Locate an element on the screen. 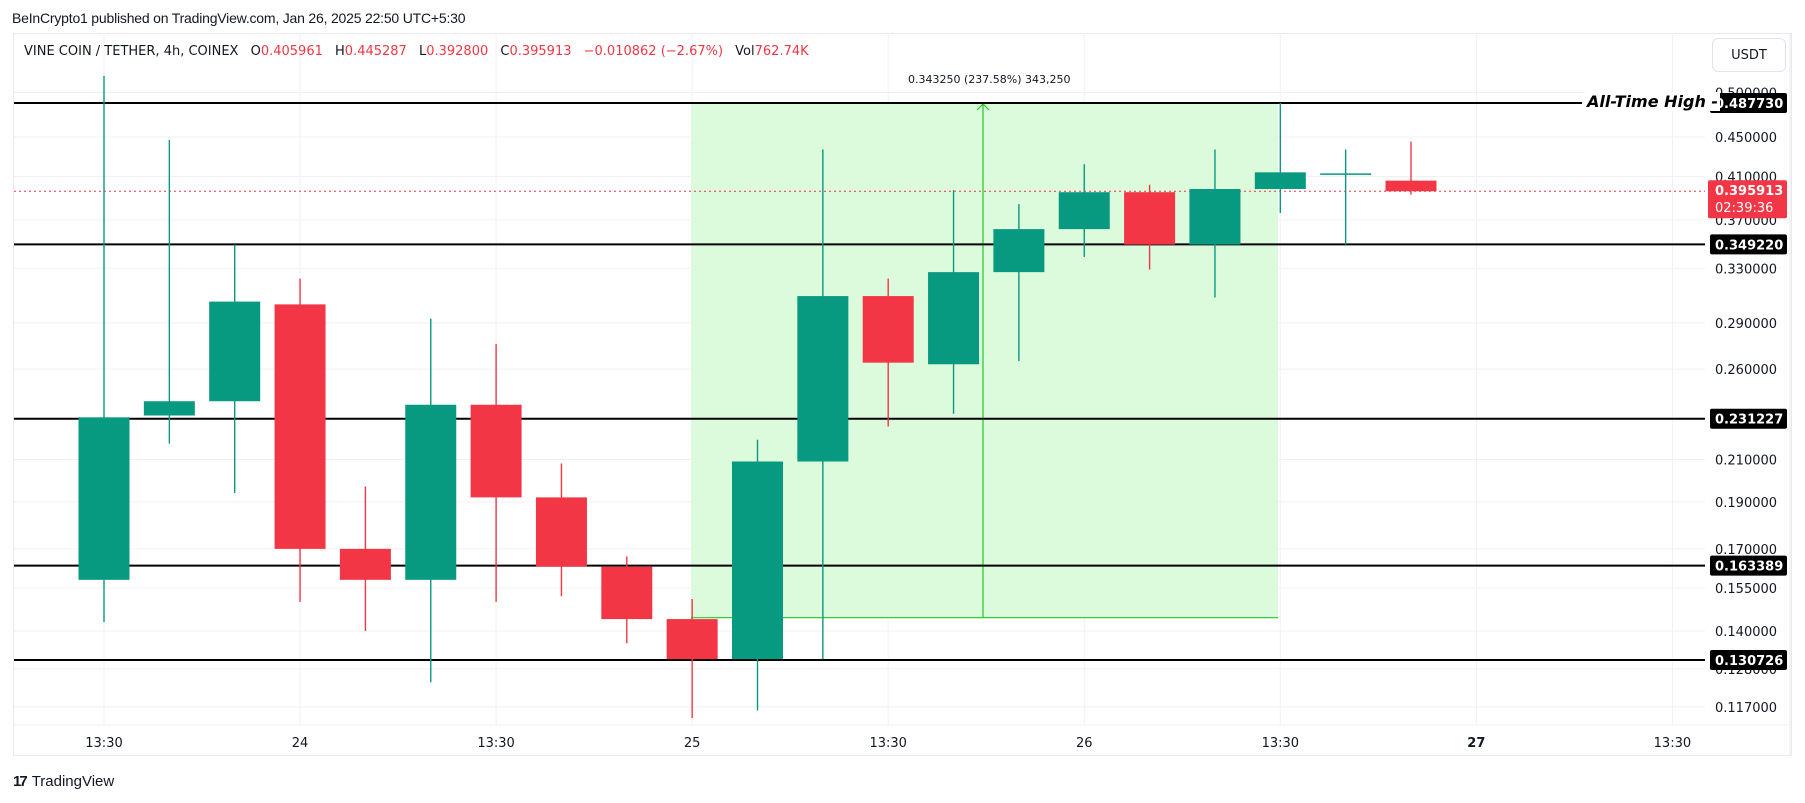 Image resolution: width=1805 pixels, height=803 pixels. symbol-name: VINE COIN / TETHER, 4h, COINEX is located at coordinates (131, 51).